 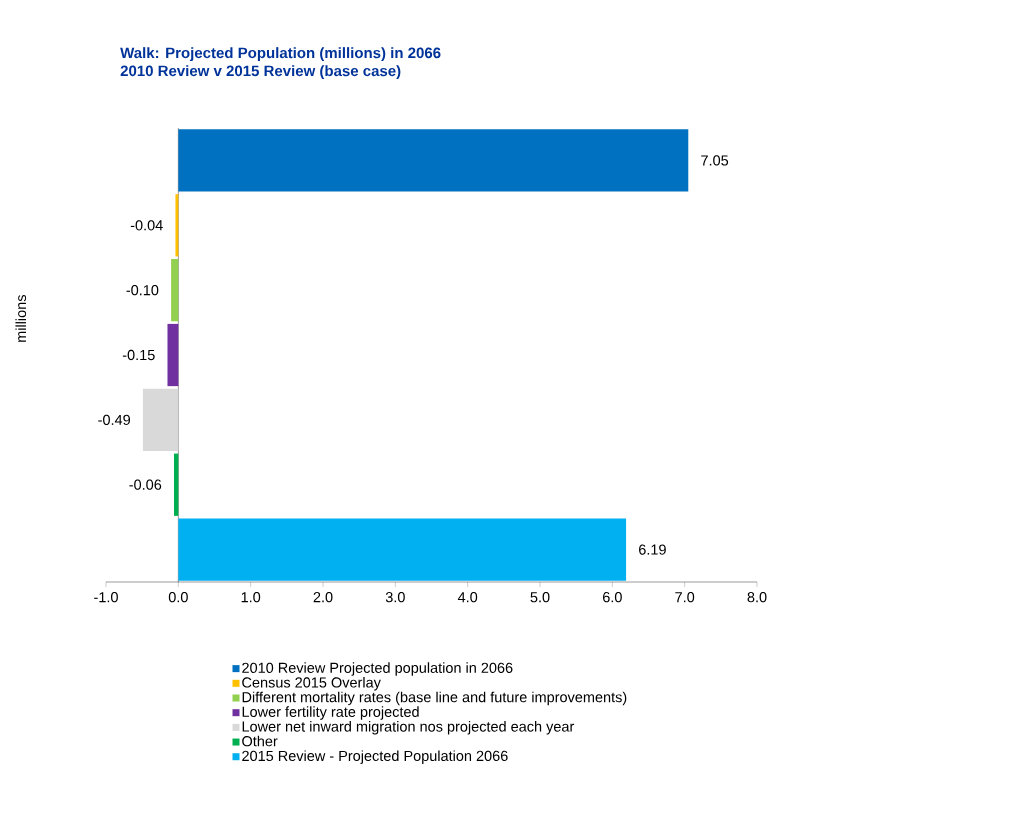 What do you see at coordinates (280, 54) in the screenshot?
I see `chart-title: Walk: Projected Population (millions) in 2066` at bounding box center [280, 54].